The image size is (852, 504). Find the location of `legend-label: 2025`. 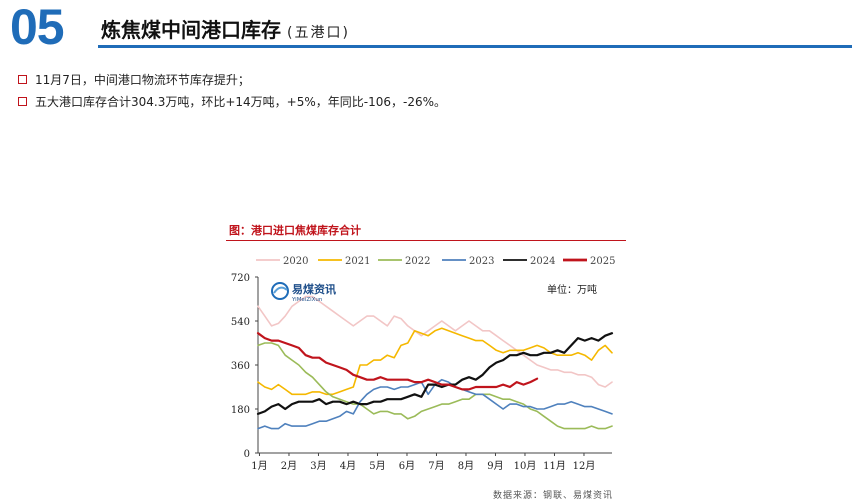

legend-label: 2025 is located at coordinates (602, 261).